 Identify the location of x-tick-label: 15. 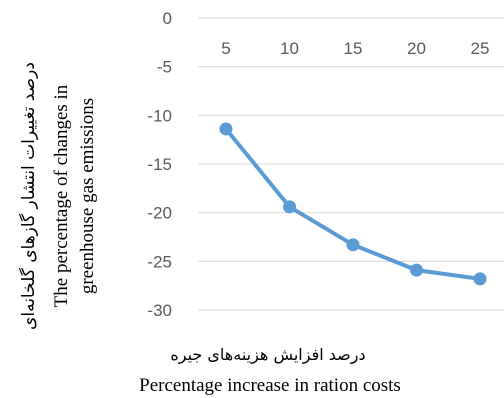
(353, 48).